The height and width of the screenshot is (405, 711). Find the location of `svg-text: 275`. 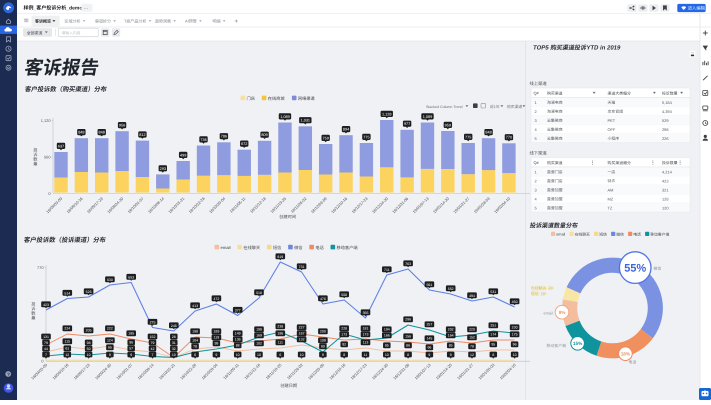

svg-text: 275 is located at coordinates (153, 322).